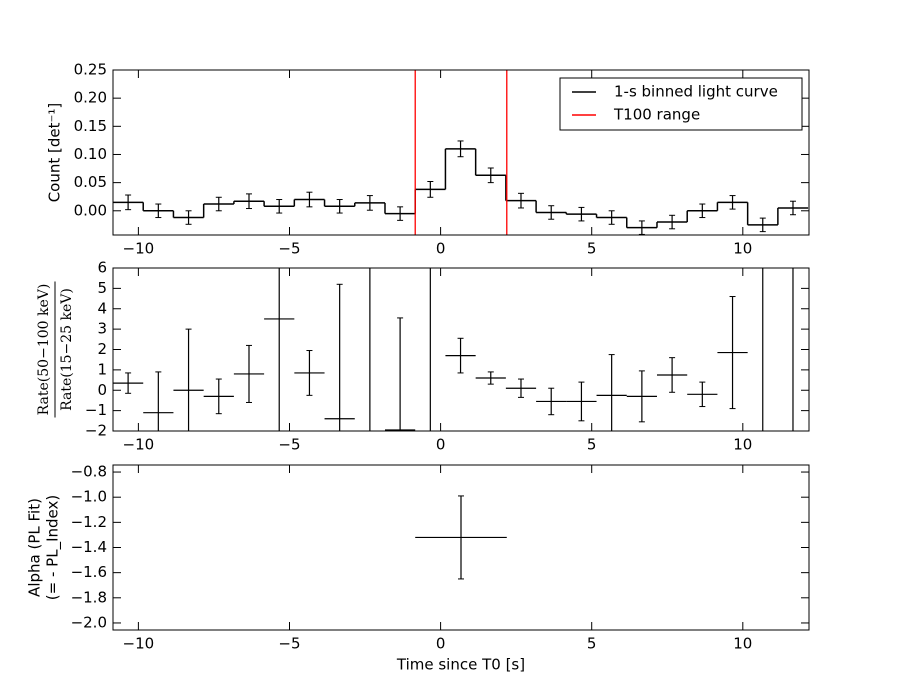 The width and height of the screenshot is (900, 700). What do you see at coordinates (55, 153) in the screenshot?
I see `y-axis-label: Count [det⁻¹]` at bounding box center [55, 153].